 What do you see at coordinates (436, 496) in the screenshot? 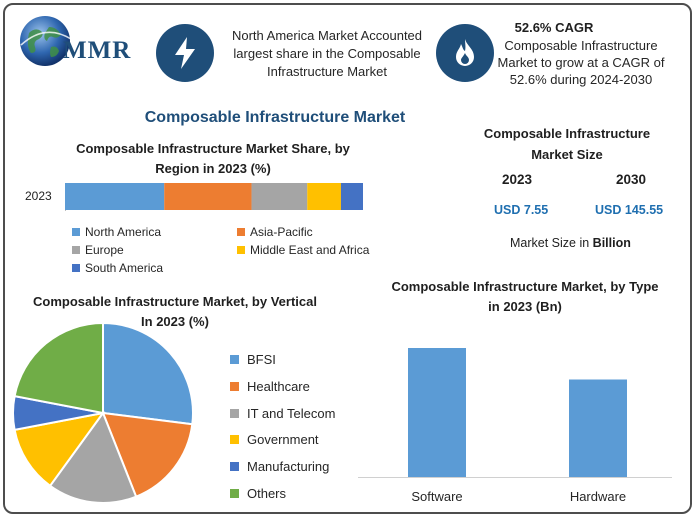
I see `type-tick-label-software: Software` at bounding box center [436, 496].